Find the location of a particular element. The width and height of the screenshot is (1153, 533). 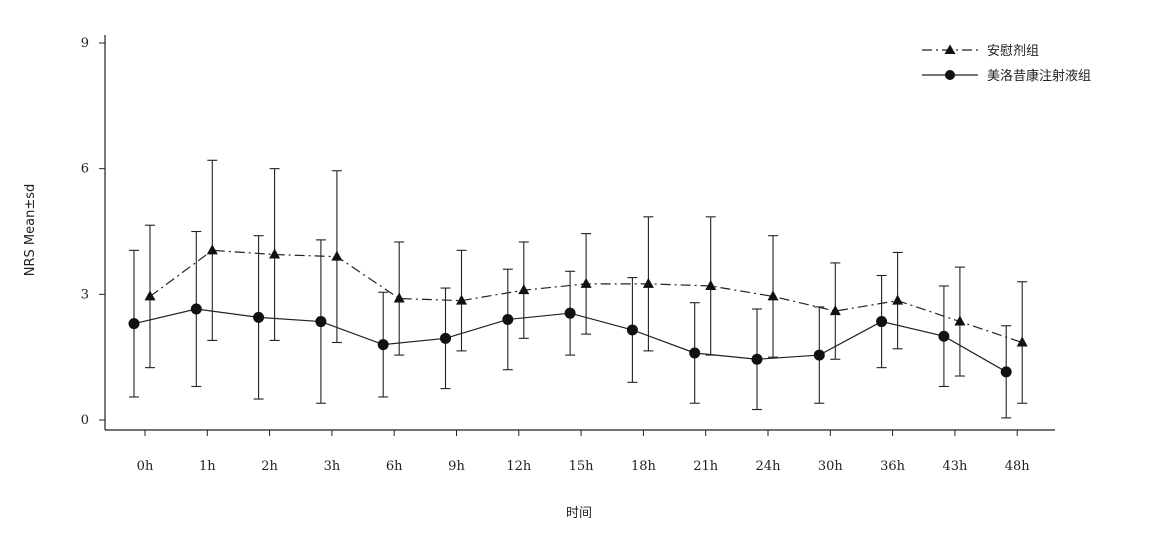

x-tick-label: 0h is located at coordinates (145, 466).